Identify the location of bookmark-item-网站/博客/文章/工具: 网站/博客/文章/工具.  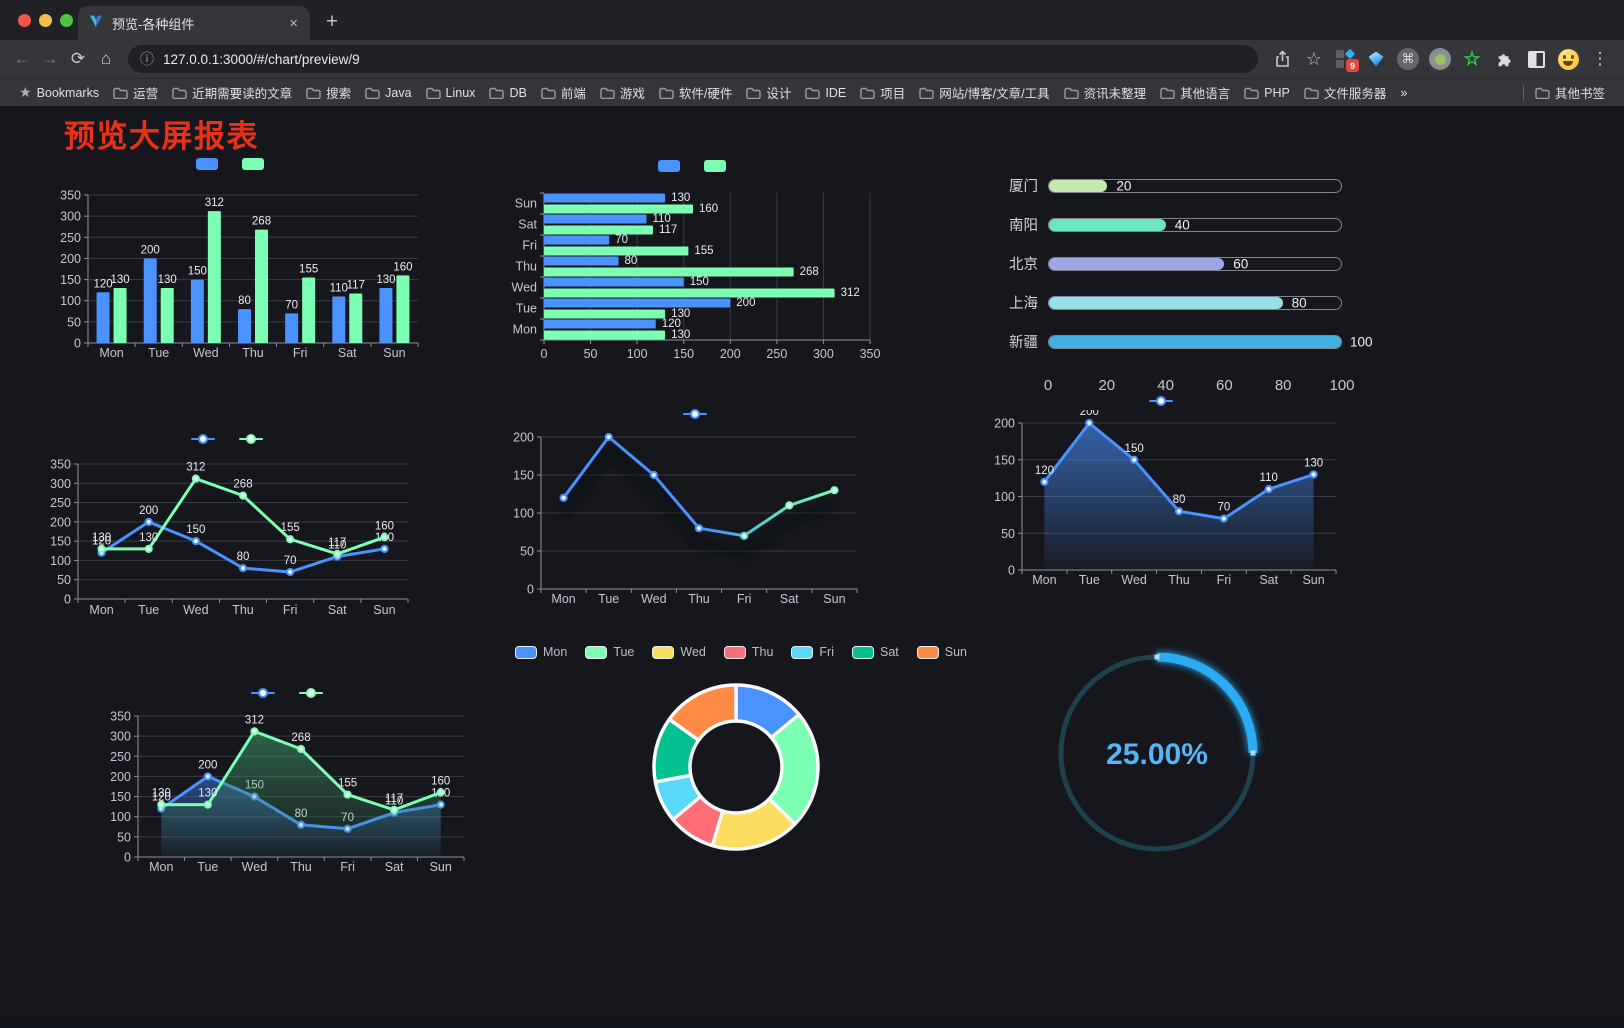
(984, 92).